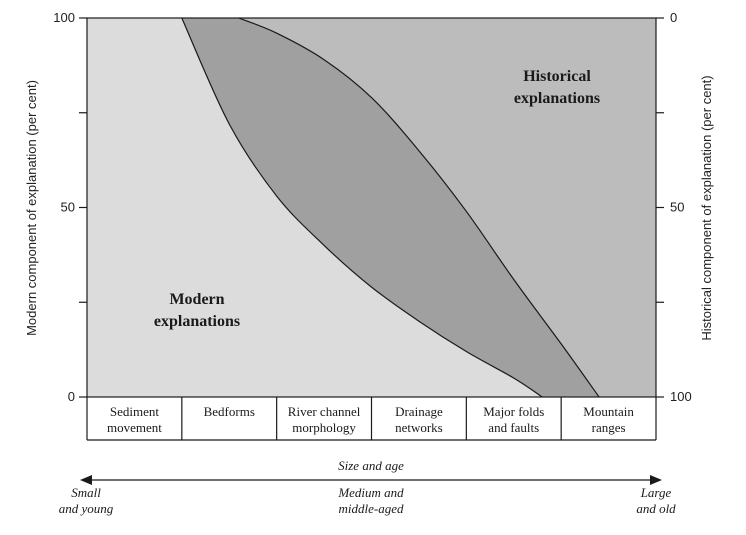 The image size is (746, 535). I want to click on category-label: networks, so click(419, 427).